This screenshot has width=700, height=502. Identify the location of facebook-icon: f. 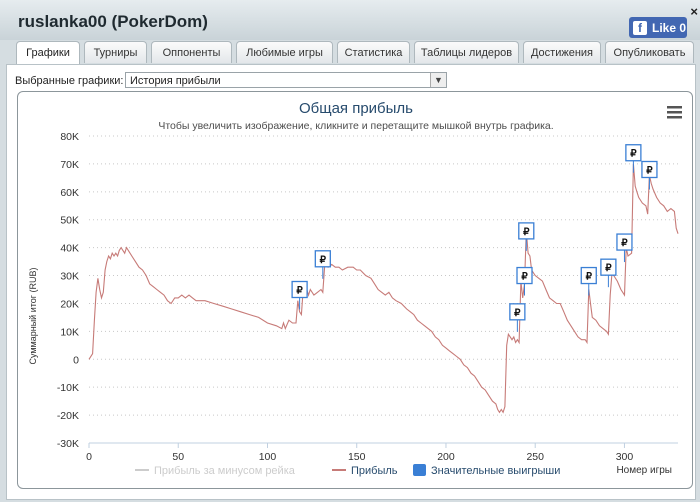
(640, 27).